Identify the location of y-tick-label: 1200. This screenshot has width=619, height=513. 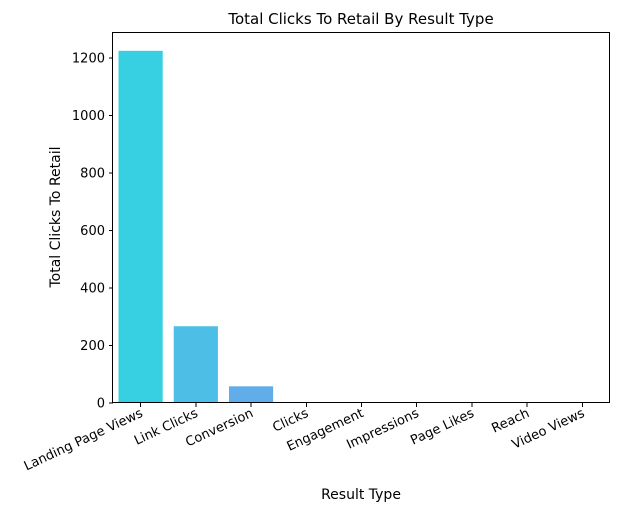
(88, 59).